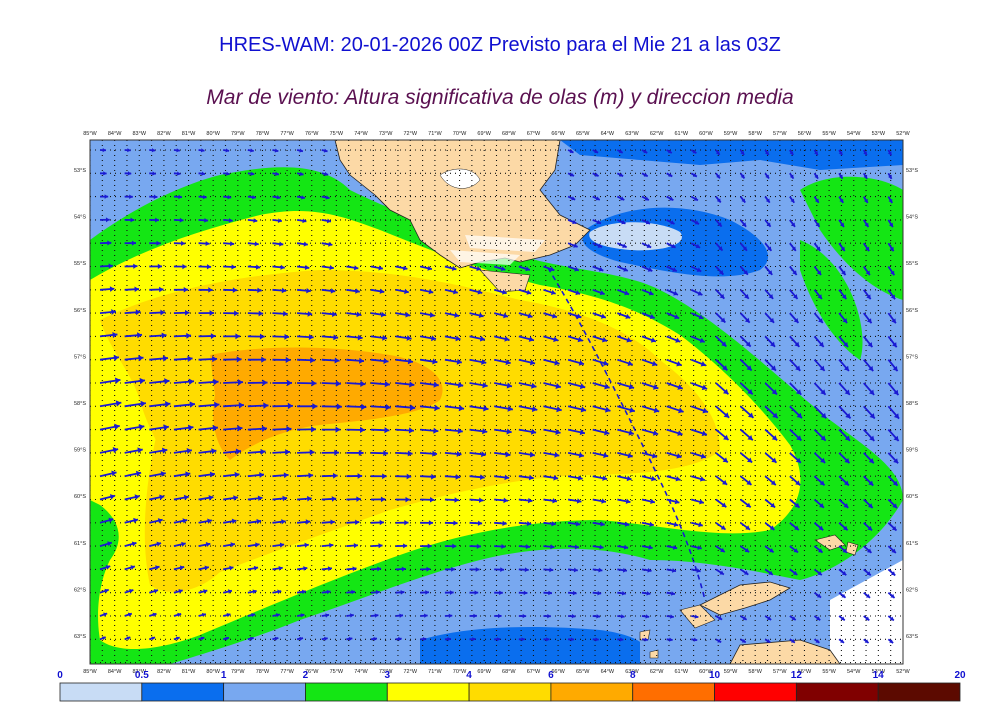  Describe the element at coordinates (460, 672) in the screenshot. I see `lon-label-bottom: 70°W` at that location.